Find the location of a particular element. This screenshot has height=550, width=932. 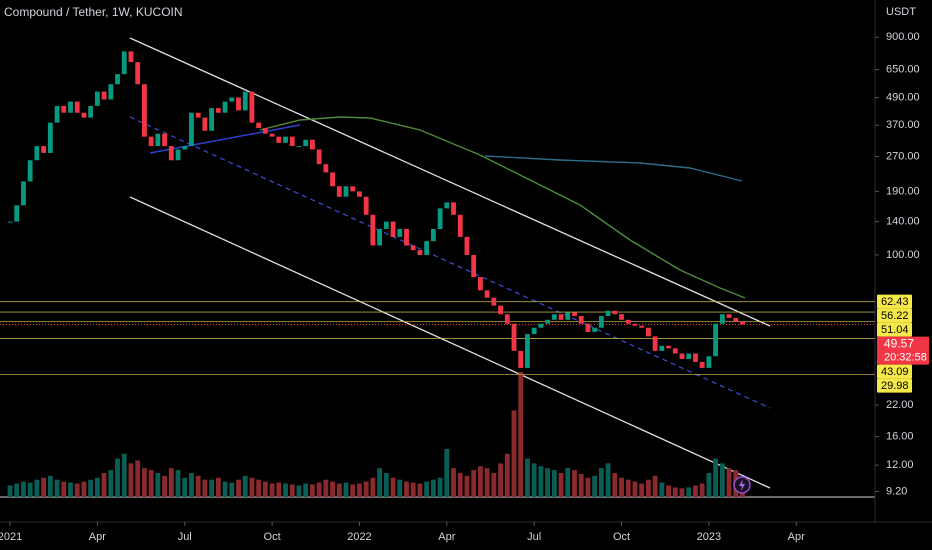

level-label: 62.43 is located at coordinates (895, 302).